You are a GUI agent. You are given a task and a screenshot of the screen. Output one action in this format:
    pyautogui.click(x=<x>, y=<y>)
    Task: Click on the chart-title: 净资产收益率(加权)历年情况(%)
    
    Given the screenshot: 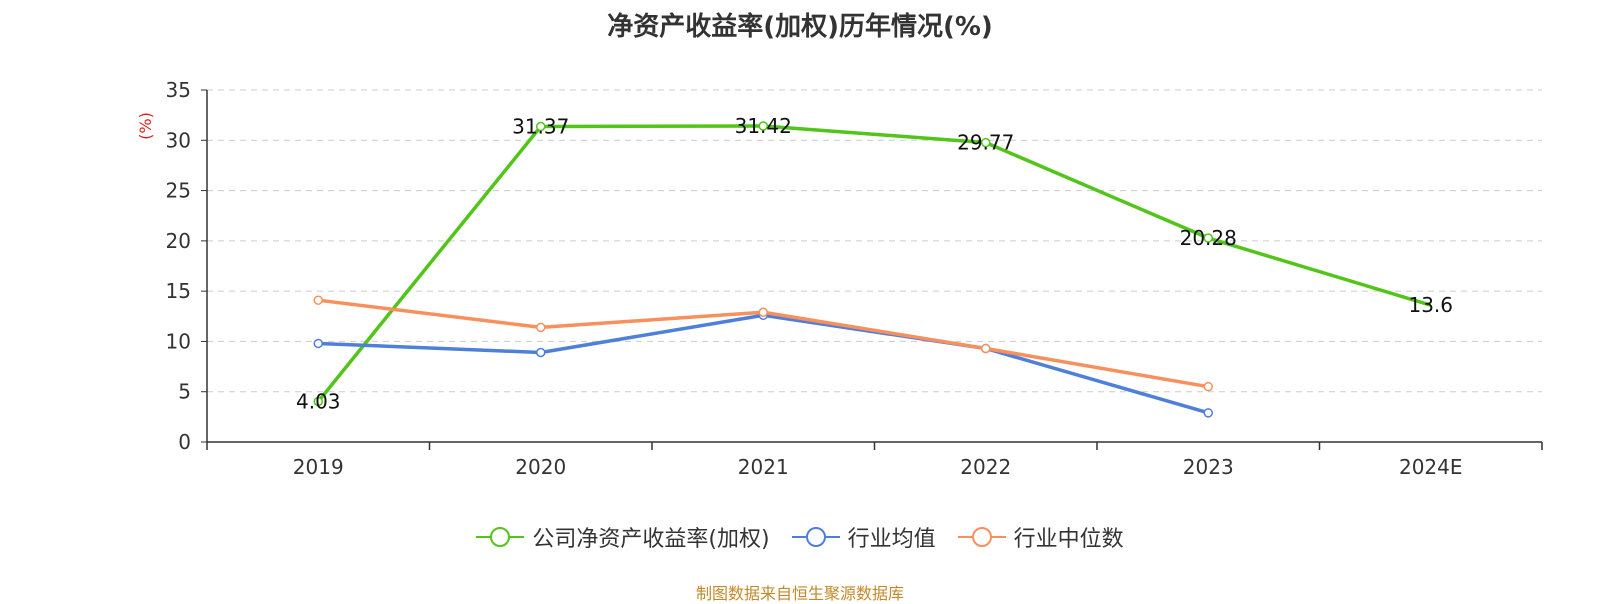 What is the action you would take?
    pyautogui.click(x=800, y=27)
    